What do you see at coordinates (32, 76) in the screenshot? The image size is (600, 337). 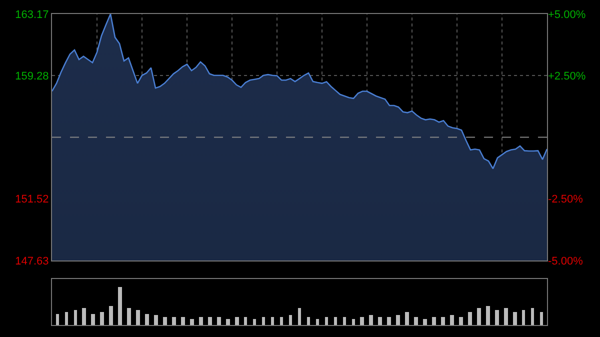 I see `y-tick-label: 159.28` at bounding box center [32, 76].